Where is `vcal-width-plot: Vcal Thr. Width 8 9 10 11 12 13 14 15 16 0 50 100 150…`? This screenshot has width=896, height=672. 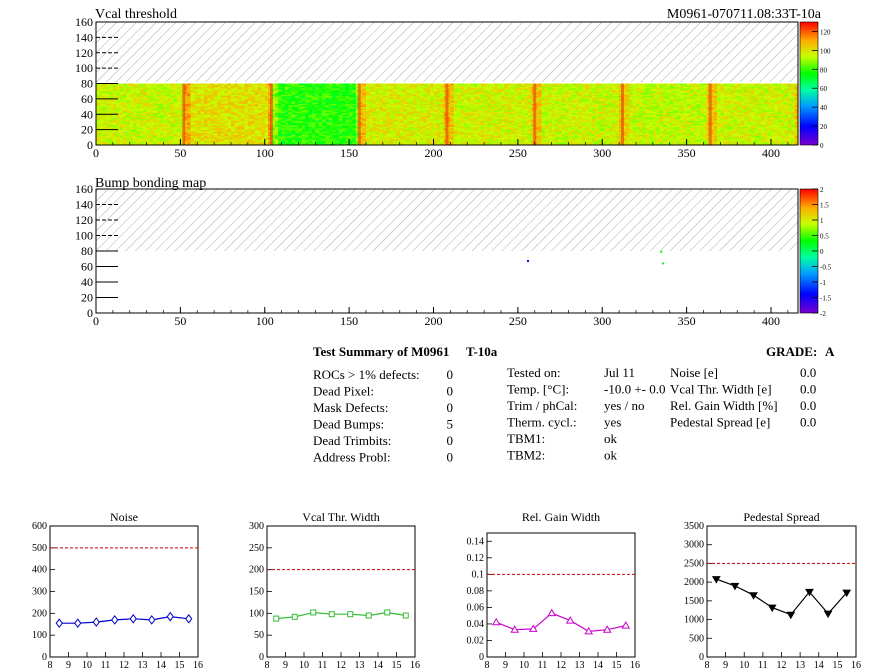 vcal-width-plot: Vcal Thr. Width 8 9 10 11 12 13 14 15 16 0 50 100 150… is located at coordinates (334, 590).